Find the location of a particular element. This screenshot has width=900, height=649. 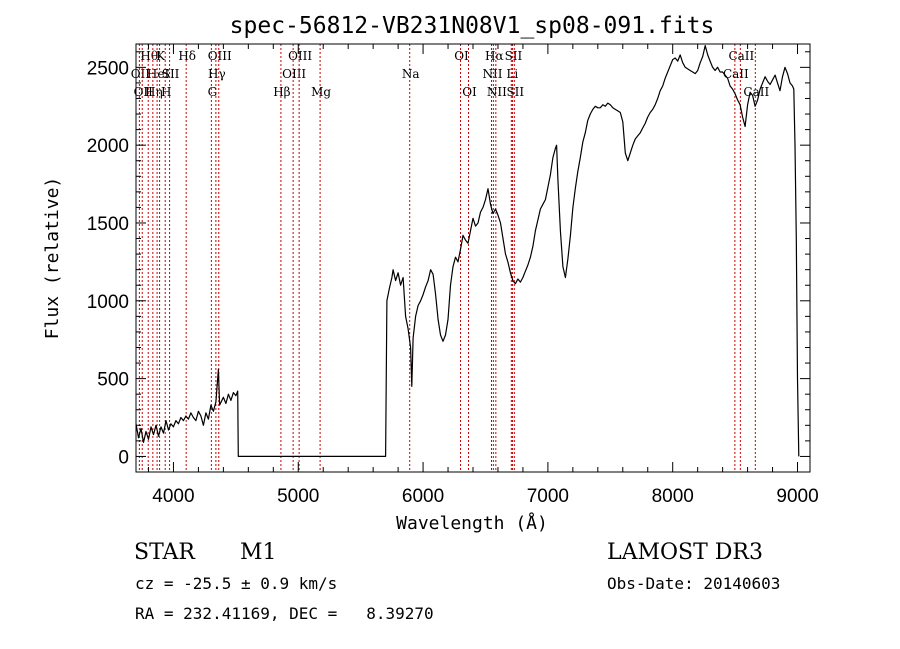

survey-name: LAMOST DR3 is located at coordinates (685, 552).